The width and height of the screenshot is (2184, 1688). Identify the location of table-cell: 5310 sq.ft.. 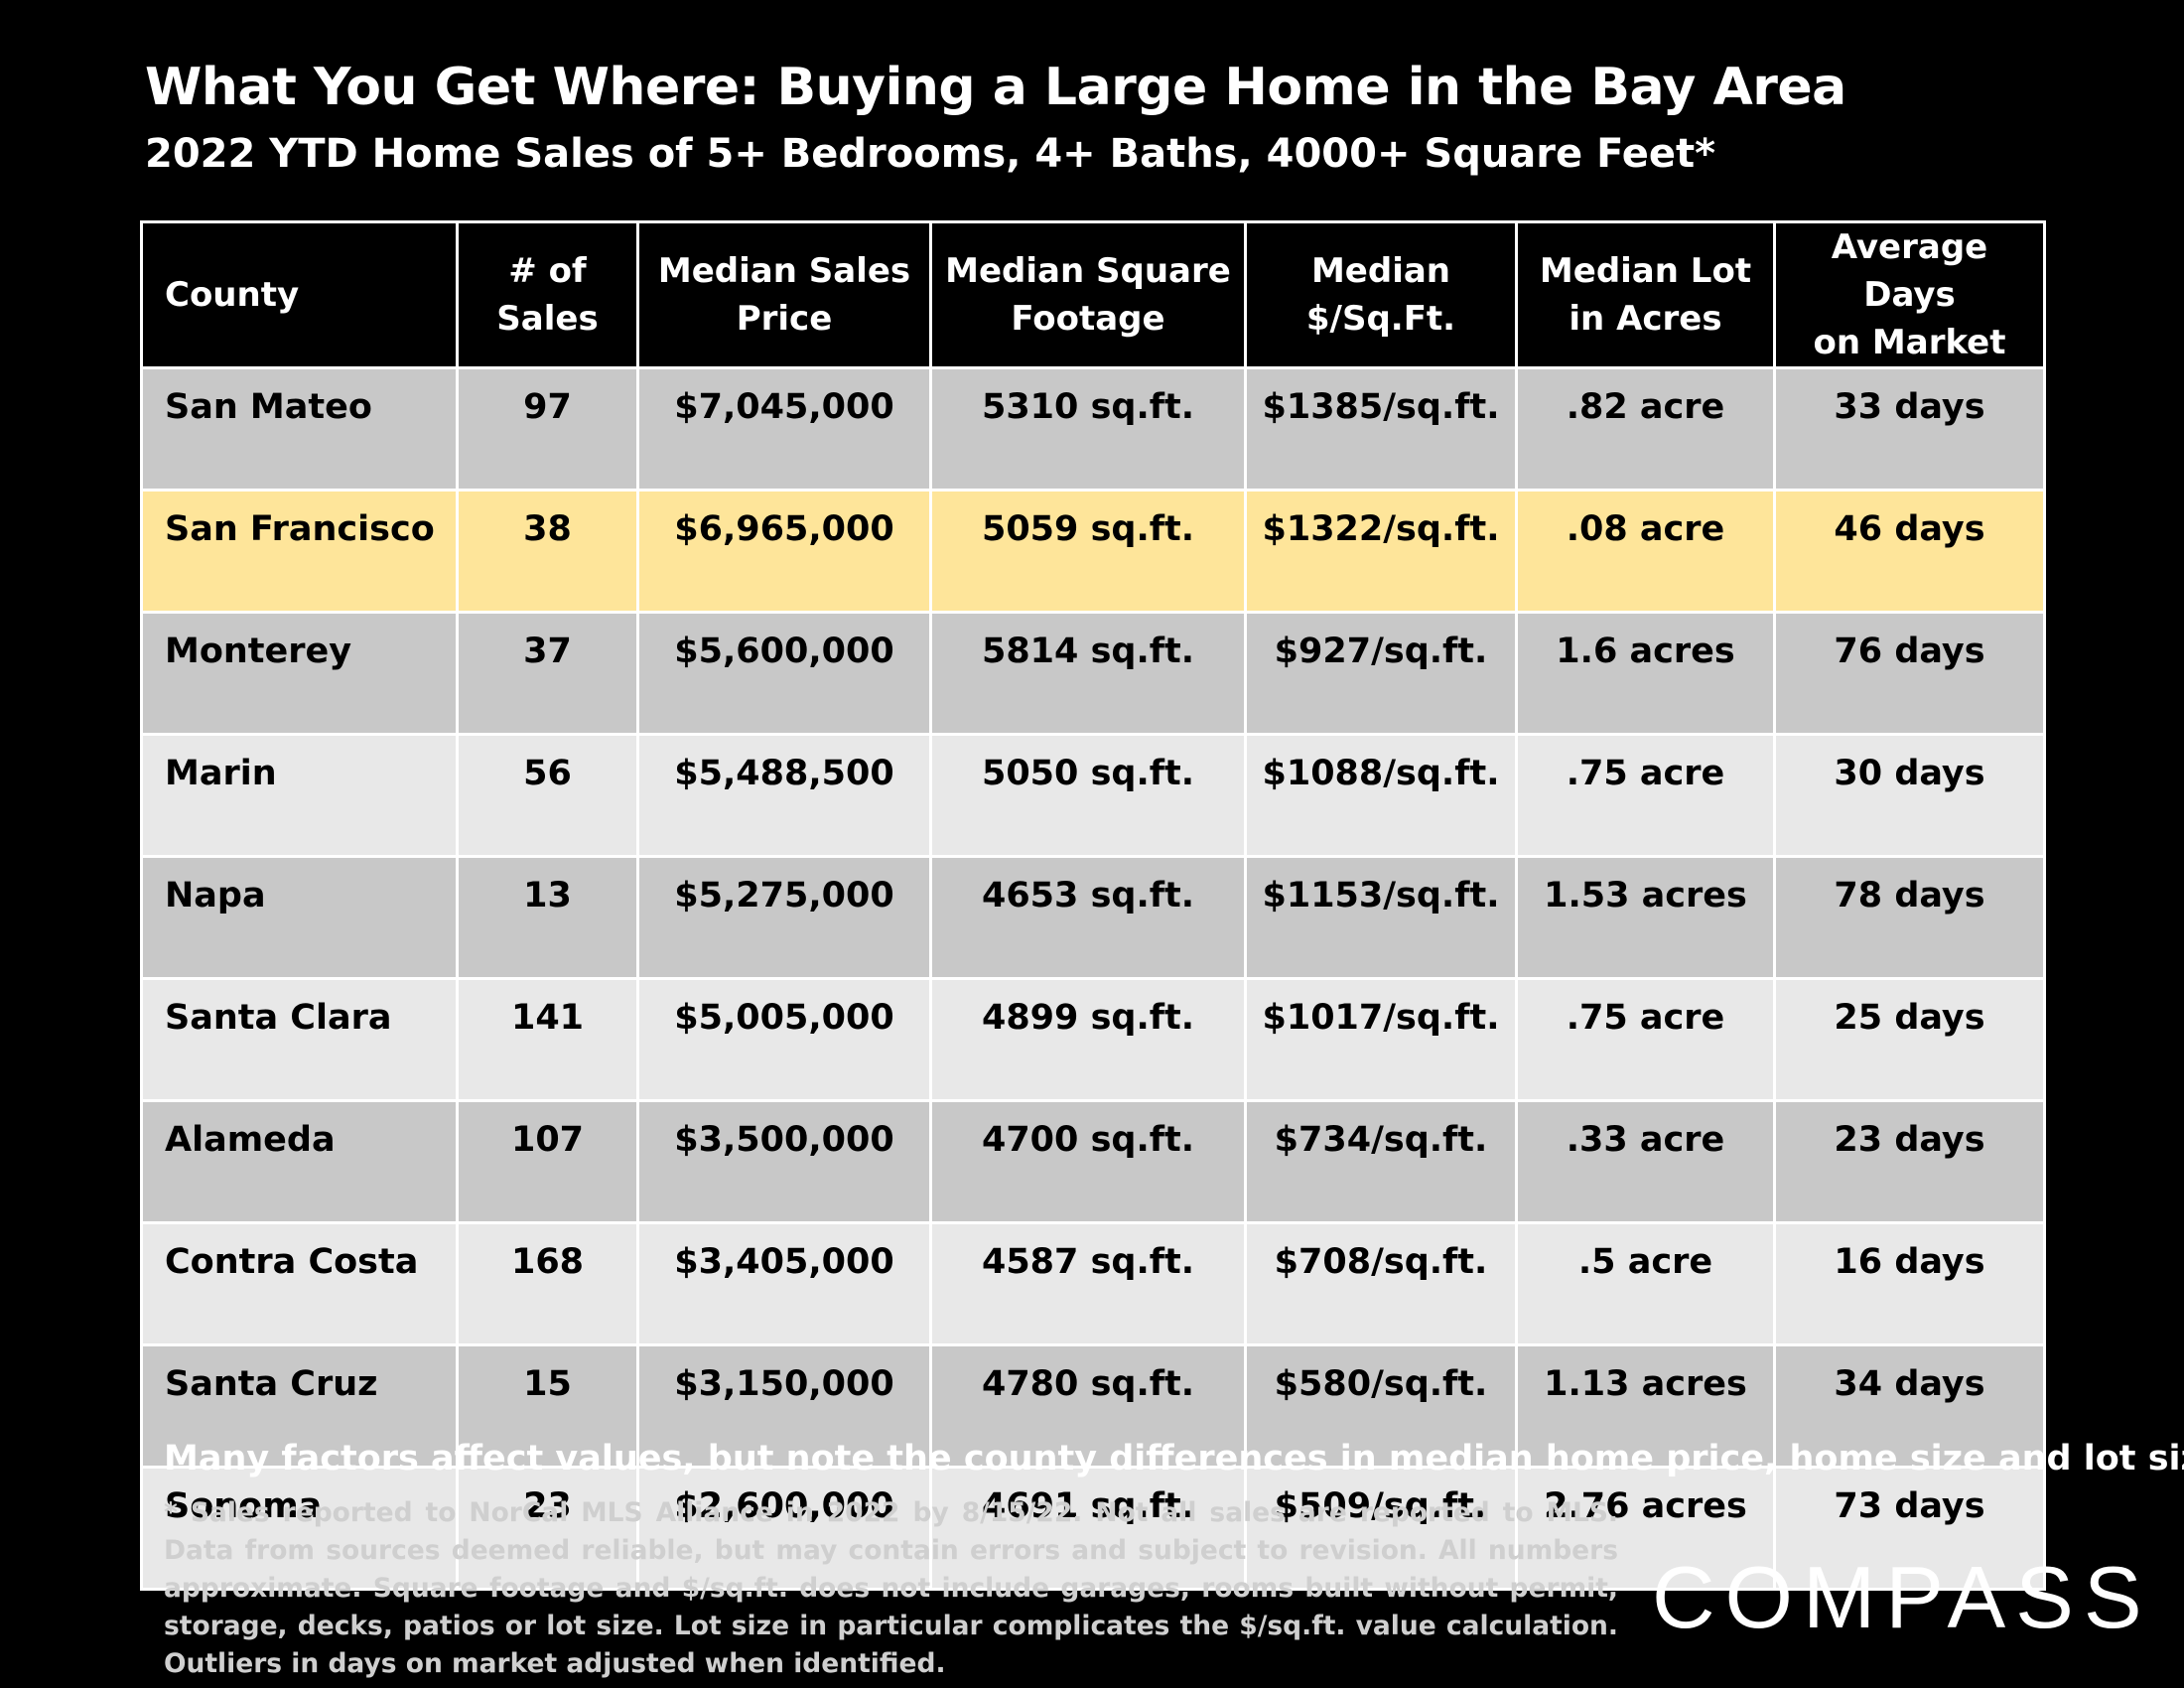
(1088, 429).